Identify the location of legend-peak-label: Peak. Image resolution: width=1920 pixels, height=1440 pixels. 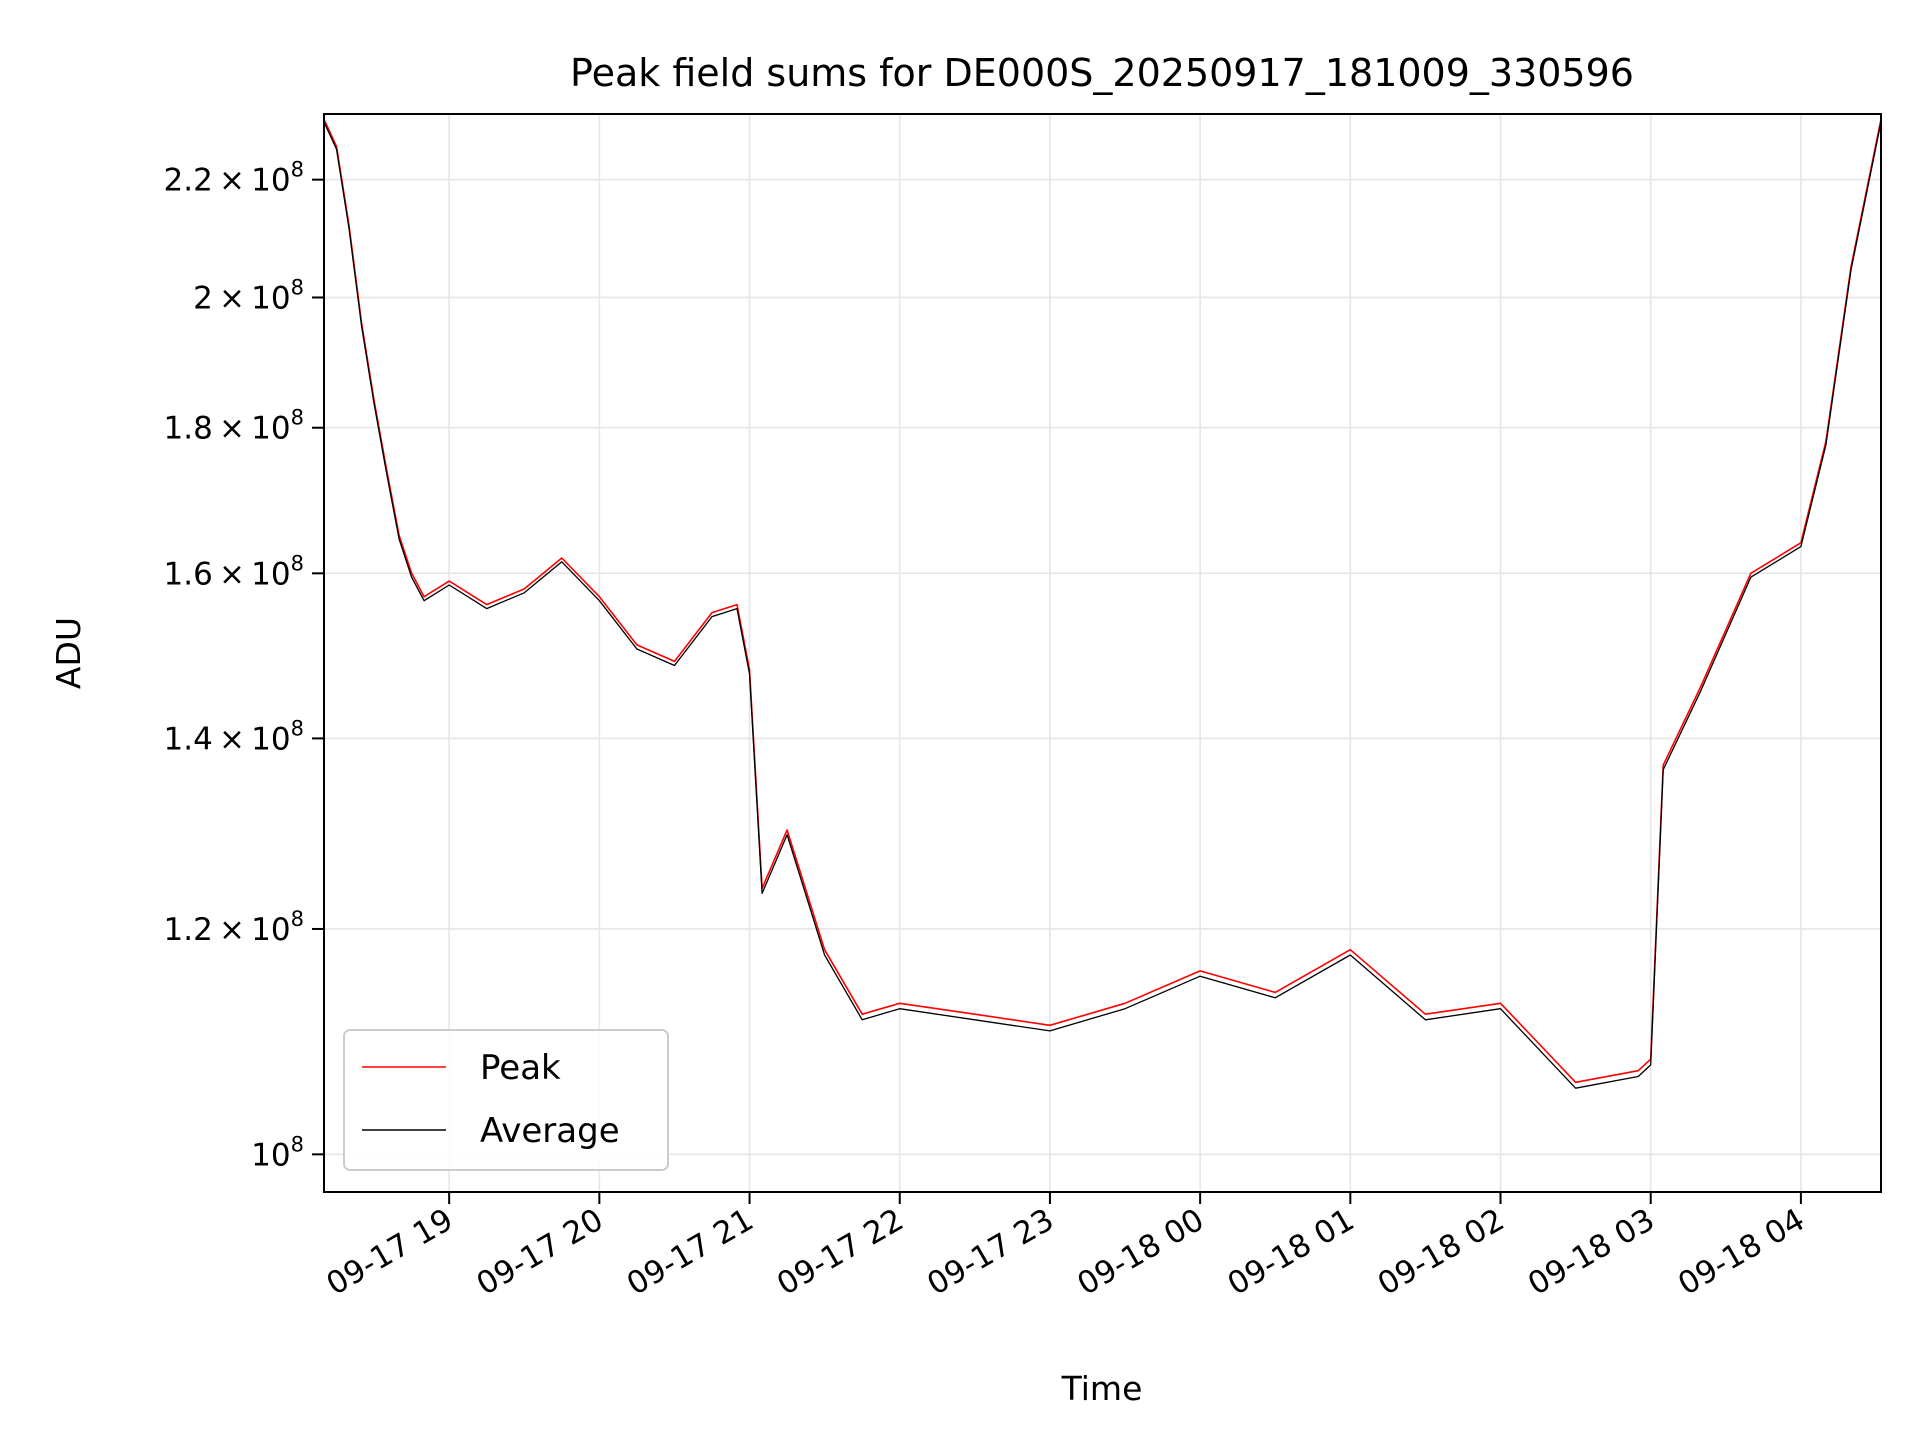
(520, 1068).